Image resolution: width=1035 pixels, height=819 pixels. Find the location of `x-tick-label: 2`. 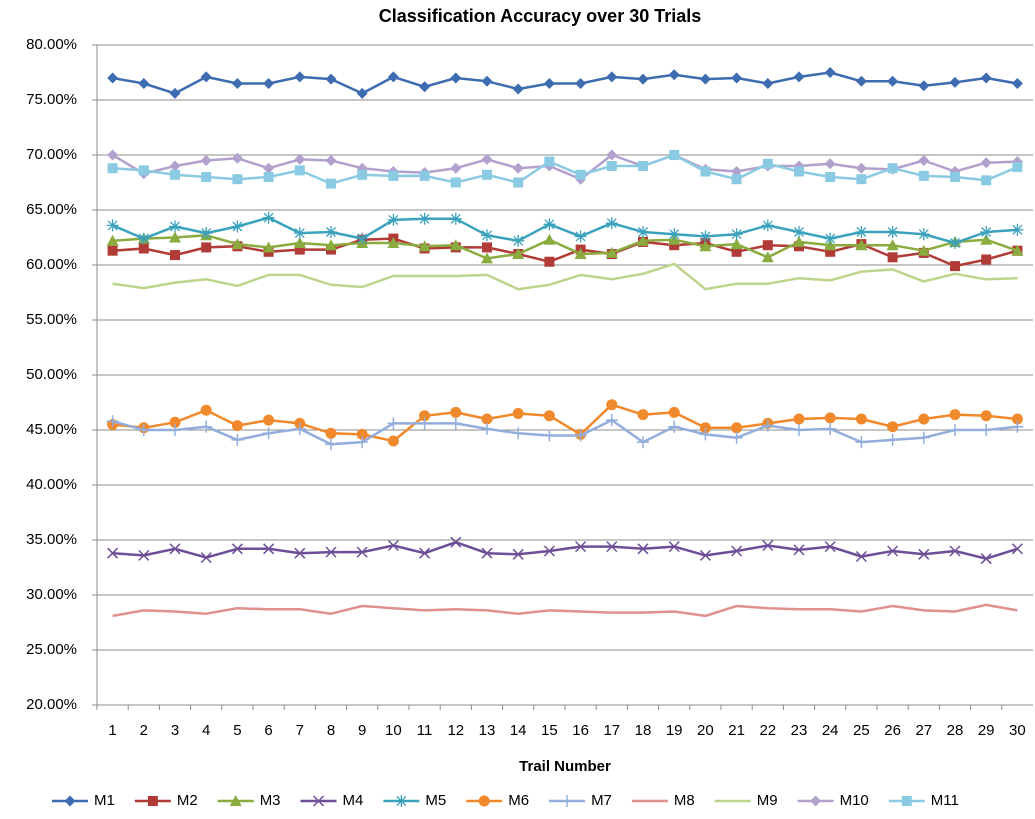

x-tick-label: 2 is located at coordinates (144, 730).